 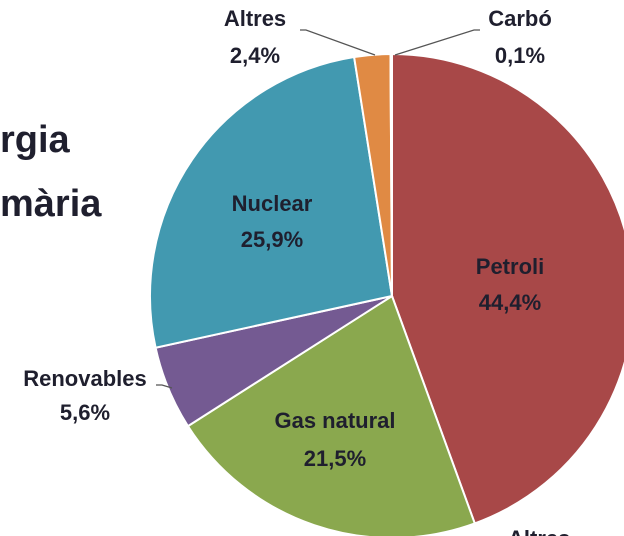 I want to click on slice-label: Gas natural, so click(x=334, y=420).